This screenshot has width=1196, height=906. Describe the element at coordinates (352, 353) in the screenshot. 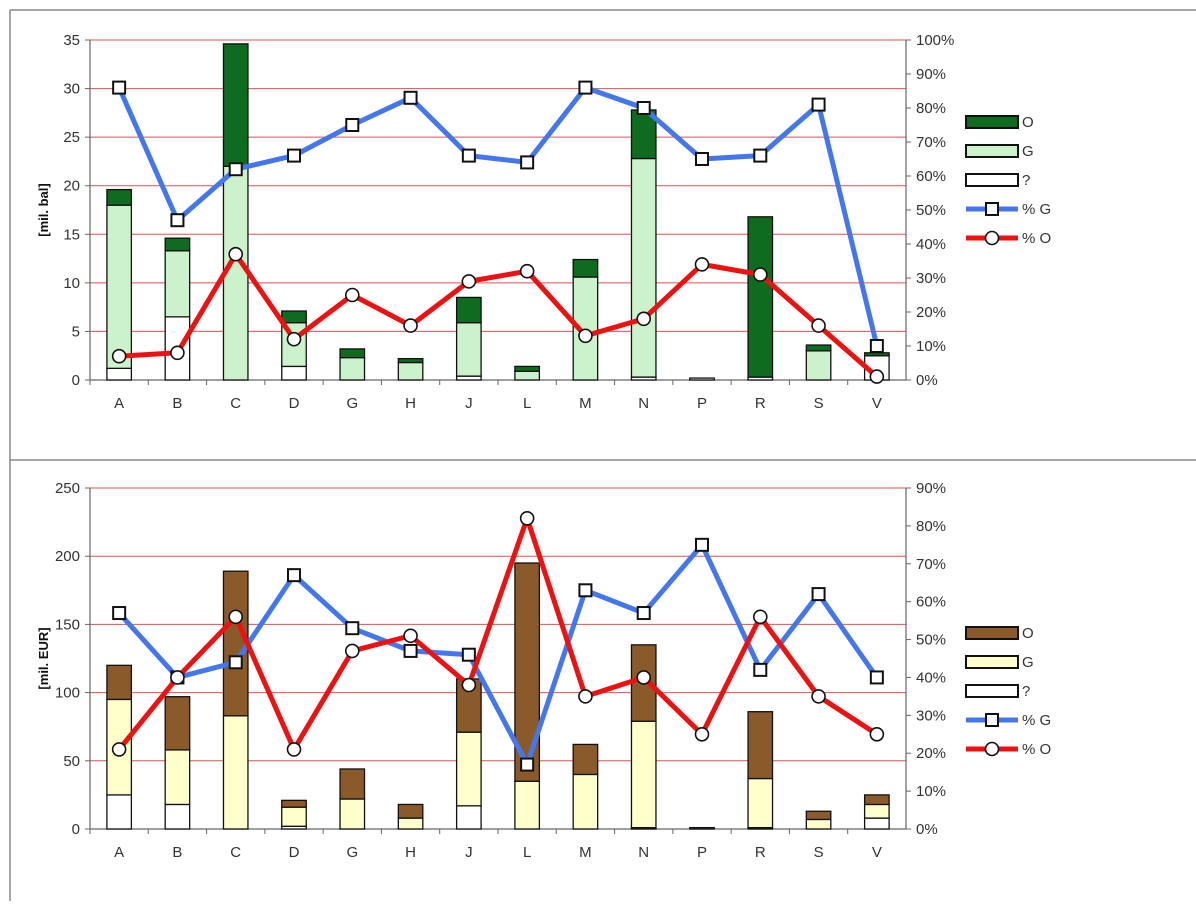

I see `bar-o-g` at that location.